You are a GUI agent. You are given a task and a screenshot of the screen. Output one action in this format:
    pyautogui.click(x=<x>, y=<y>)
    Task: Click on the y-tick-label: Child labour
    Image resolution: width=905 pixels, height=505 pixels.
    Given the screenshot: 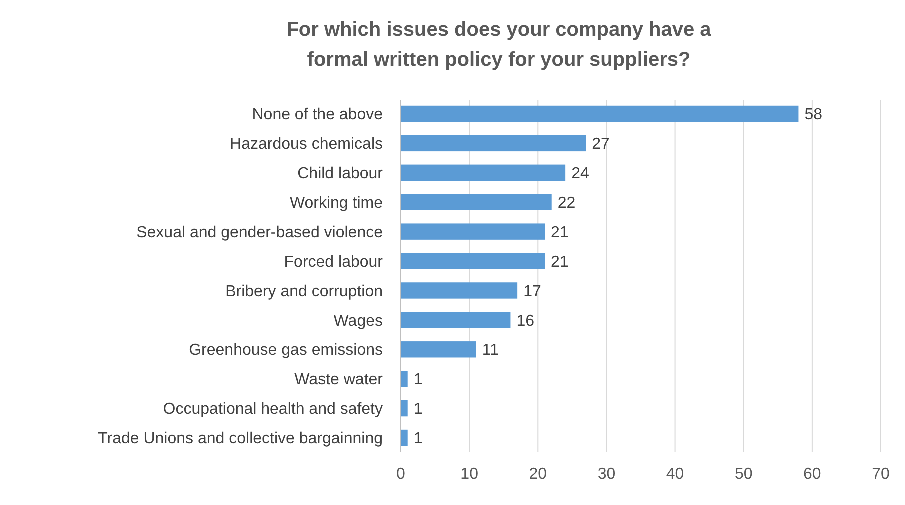 What is the action you would take?
    pyautogui.click(x=341, y=174)
    